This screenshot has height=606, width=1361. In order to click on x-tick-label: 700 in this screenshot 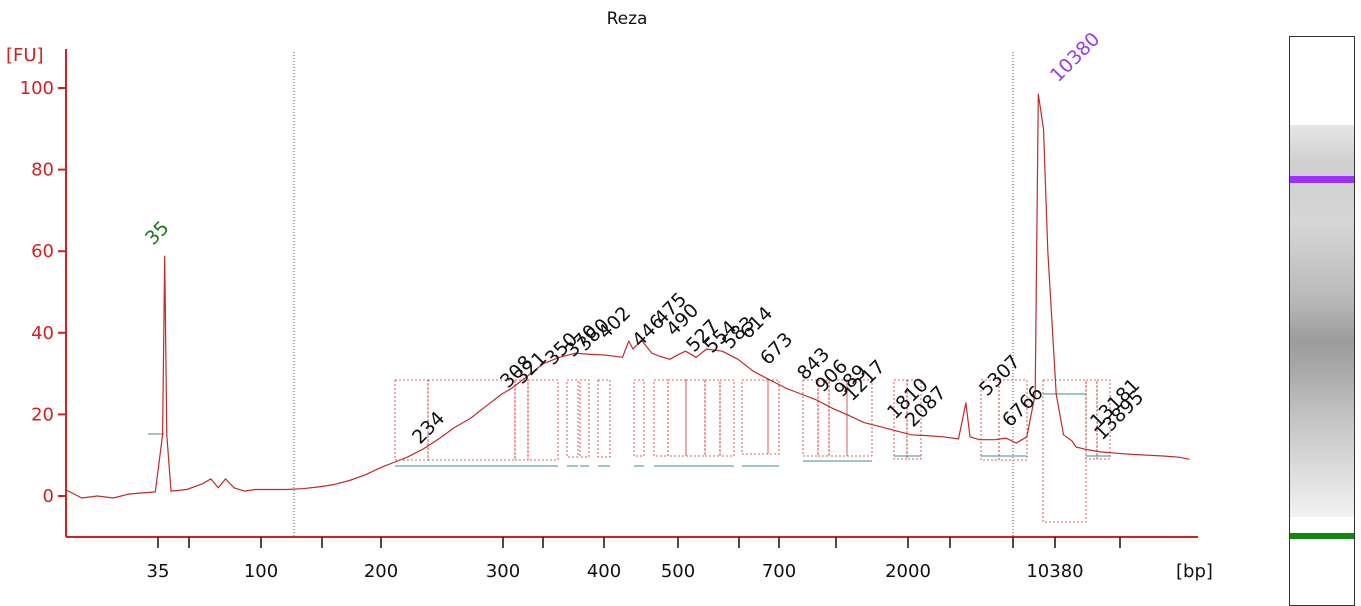, I will do `click(779, 571)`.